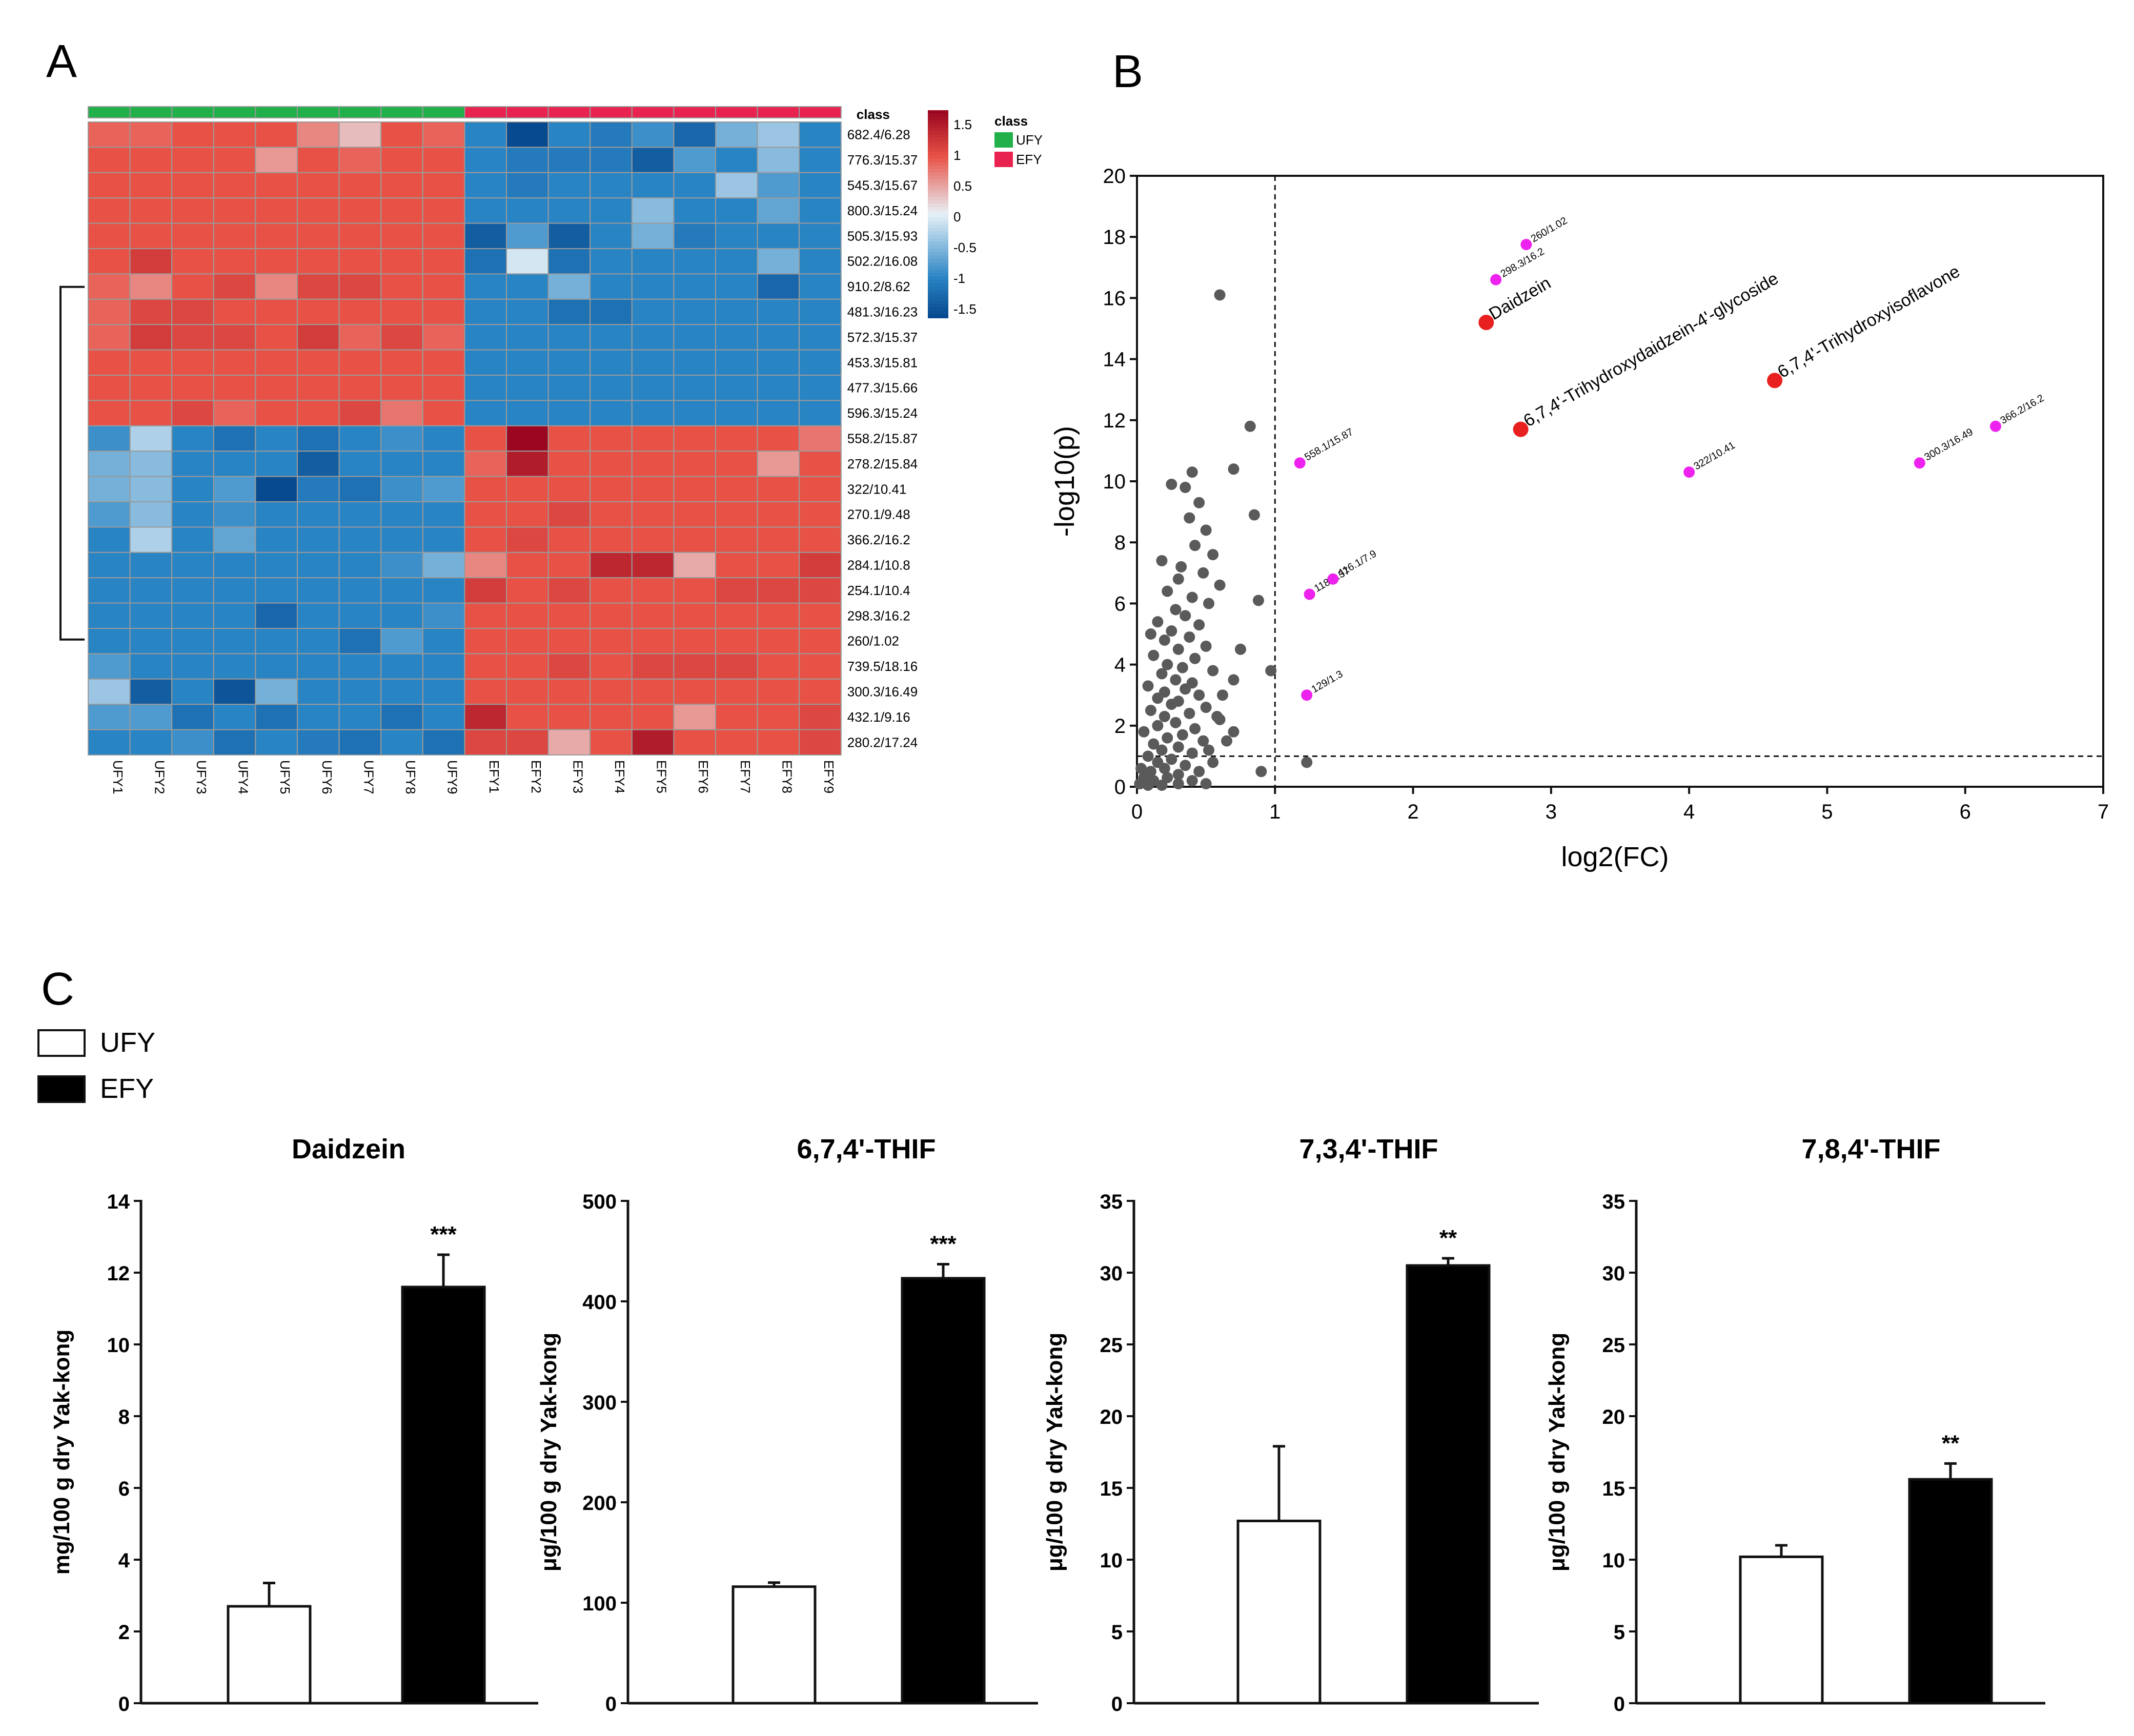 The width and height of the screenshot is (2134, 1736). Describe the element at coordinates (882, 338) in the screenshot. I see `row-label: 572.3/15.37` at that location.